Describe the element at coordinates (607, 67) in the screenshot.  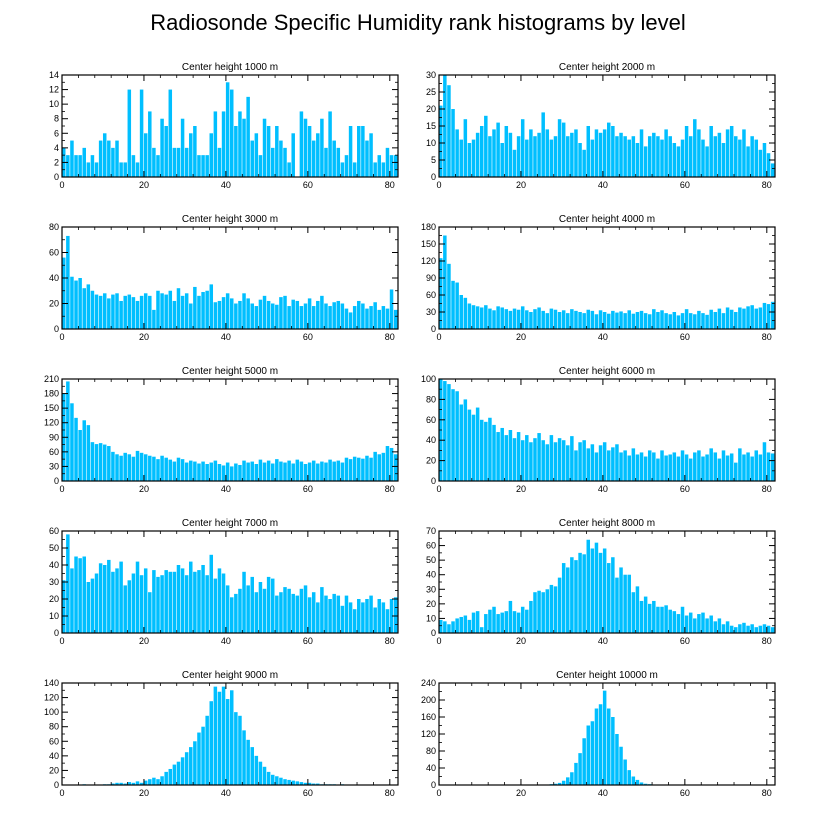
I see `panel-title: Center height 2000 m` at that location.